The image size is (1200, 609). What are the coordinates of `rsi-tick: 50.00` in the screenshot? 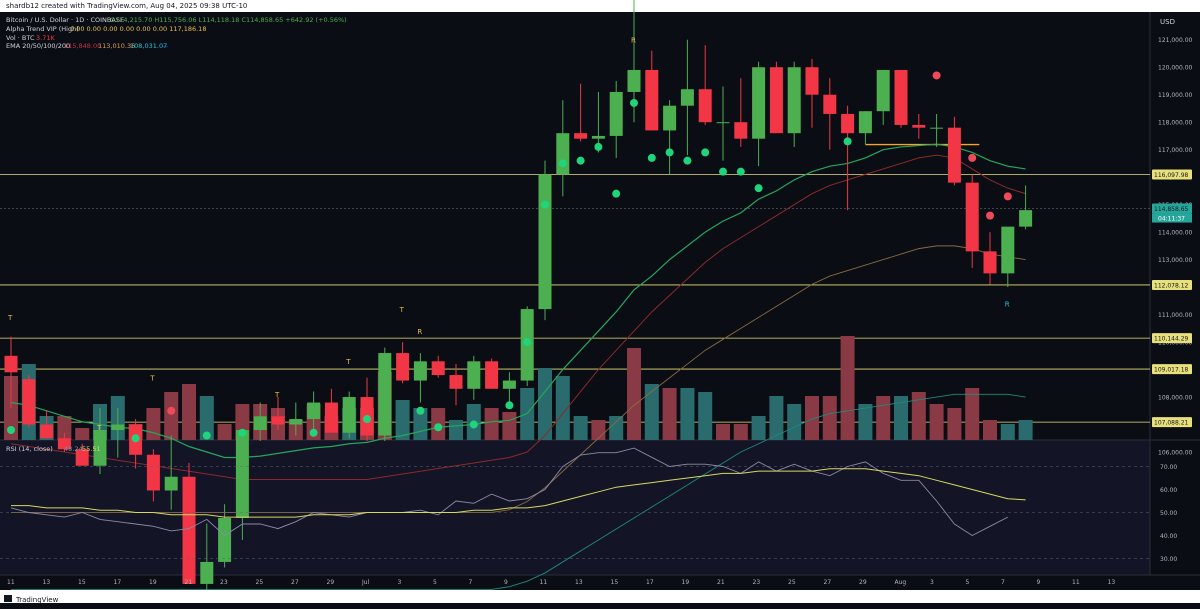 It's located at (1168, 513).